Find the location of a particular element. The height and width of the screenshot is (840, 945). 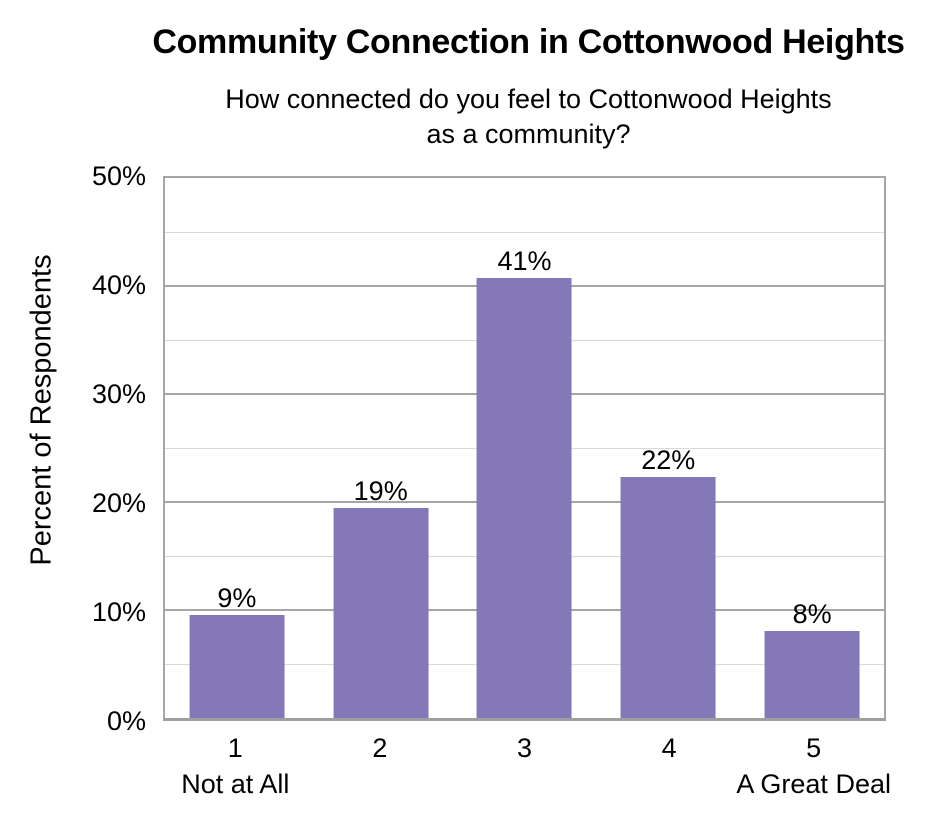

y-tick-label-0: 0% is located at coordinates (126, 721).